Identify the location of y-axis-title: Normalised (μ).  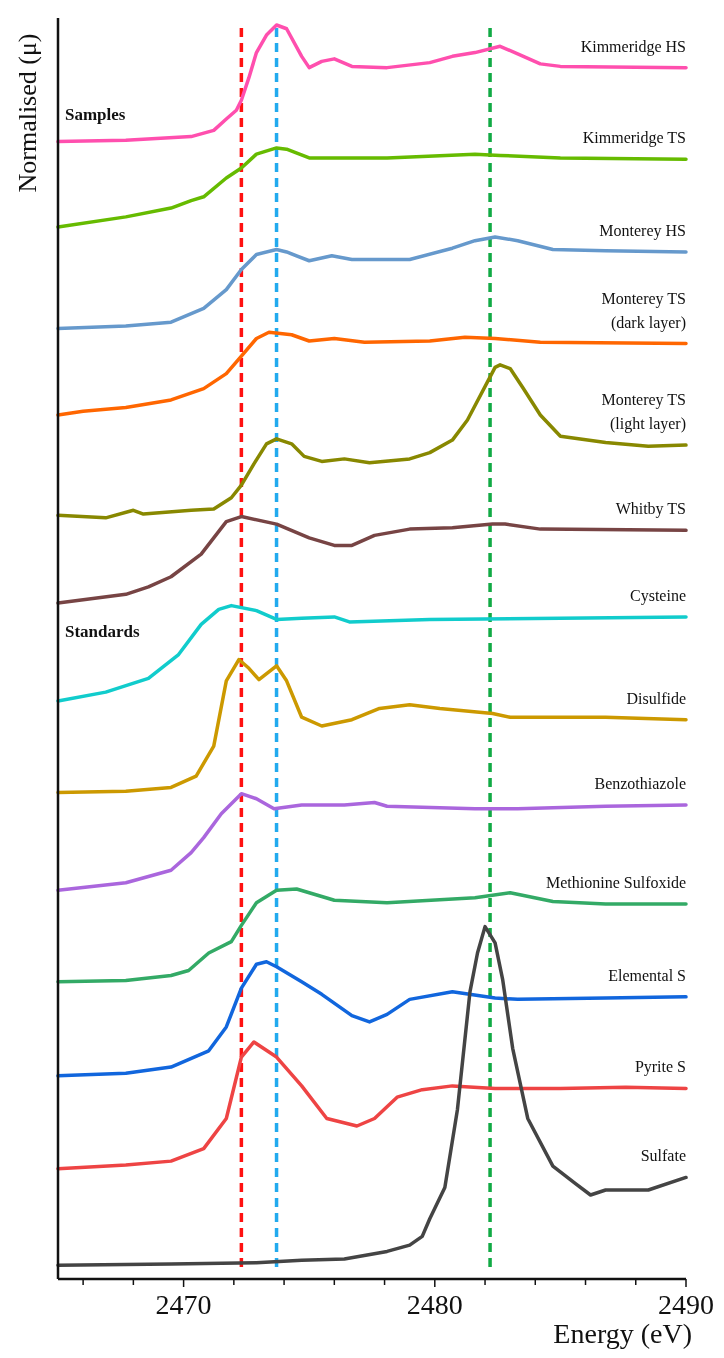
(27, 113).